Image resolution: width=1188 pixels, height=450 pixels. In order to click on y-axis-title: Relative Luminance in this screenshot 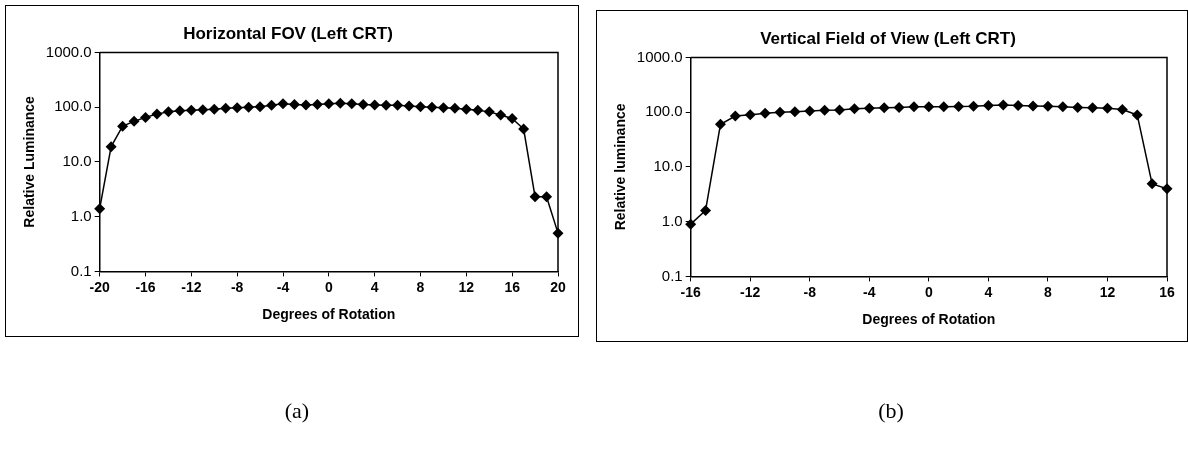, I will do `click(29, 161)`.